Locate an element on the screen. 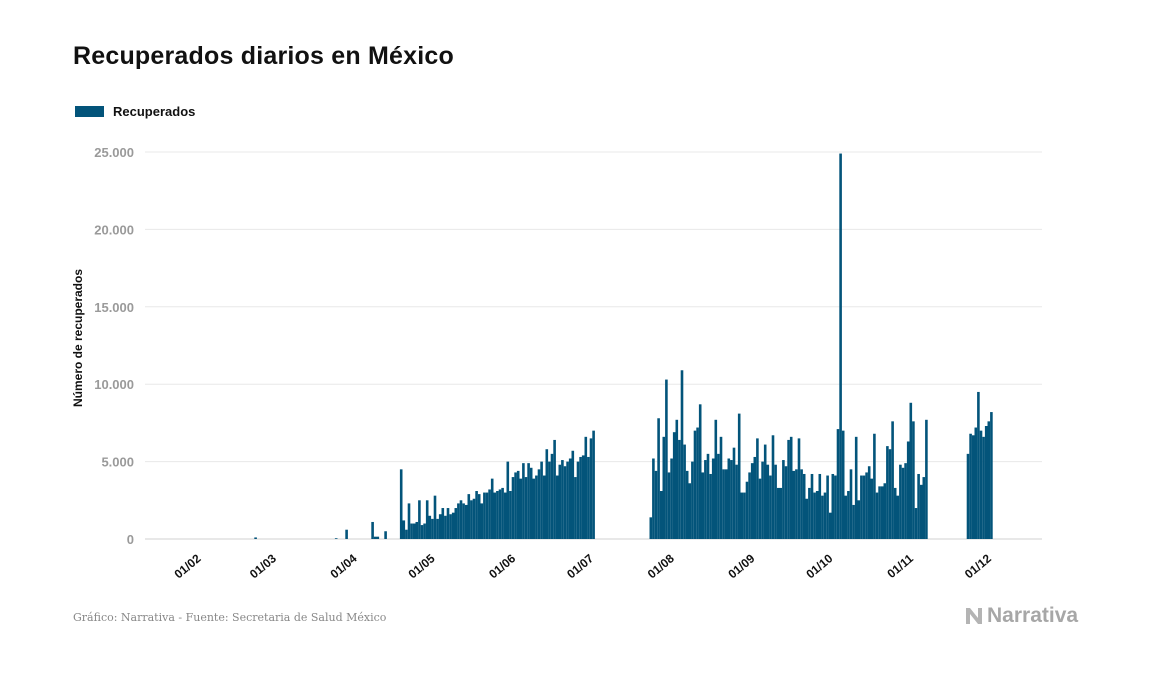  x-tick-label: 01/03 is located at coordinates (263, 566).